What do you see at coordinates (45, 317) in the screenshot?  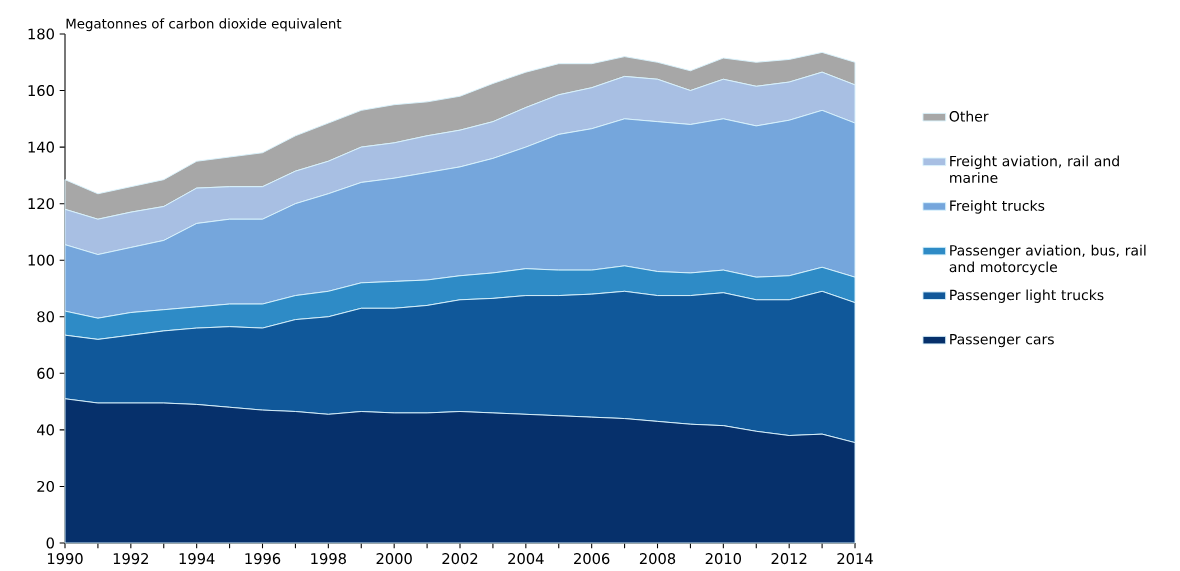 I see `y-tick-label: 80` at bounding box center [45, 317].